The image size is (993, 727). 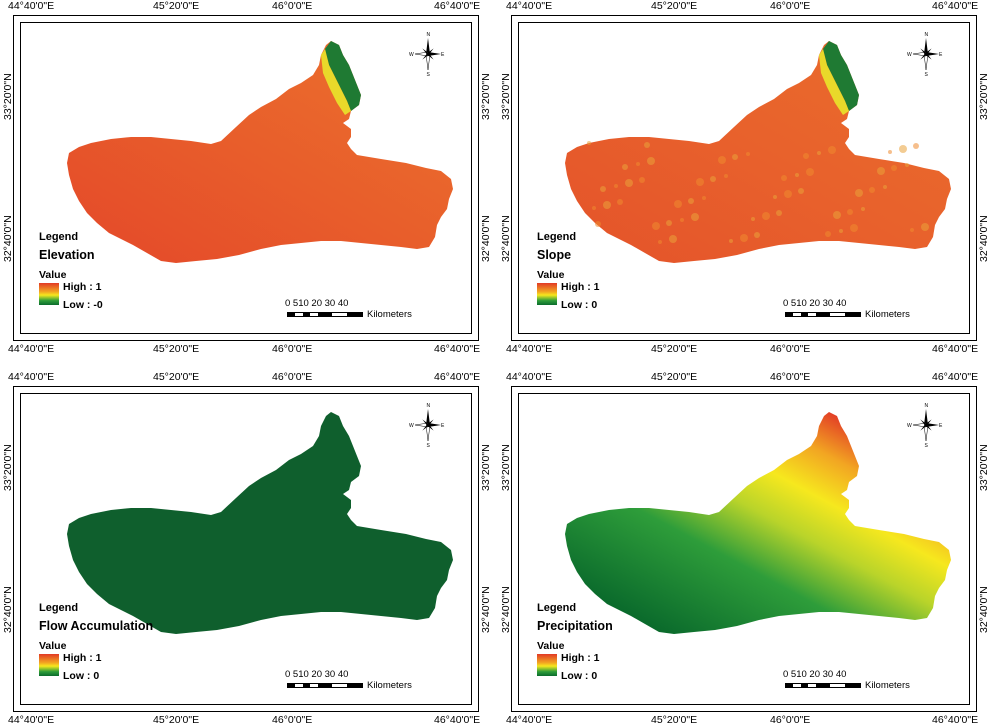 What do you see at coordinates (83, 305) in the screenshot?
I see `legend-low-label: Low : -0` at bounding box center [83, 305].